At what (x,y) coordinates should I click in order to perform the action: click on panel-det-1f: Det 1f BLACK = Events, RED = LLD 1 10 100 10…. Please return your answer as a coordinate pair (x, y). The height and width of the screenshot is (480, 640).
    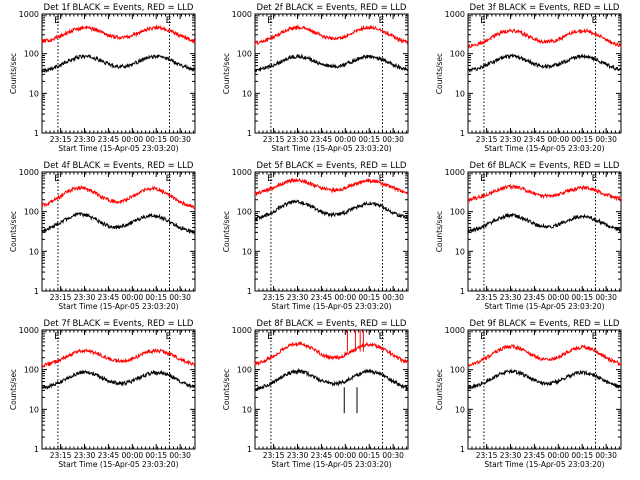
    Looking at the image, I should click on (102, 78).